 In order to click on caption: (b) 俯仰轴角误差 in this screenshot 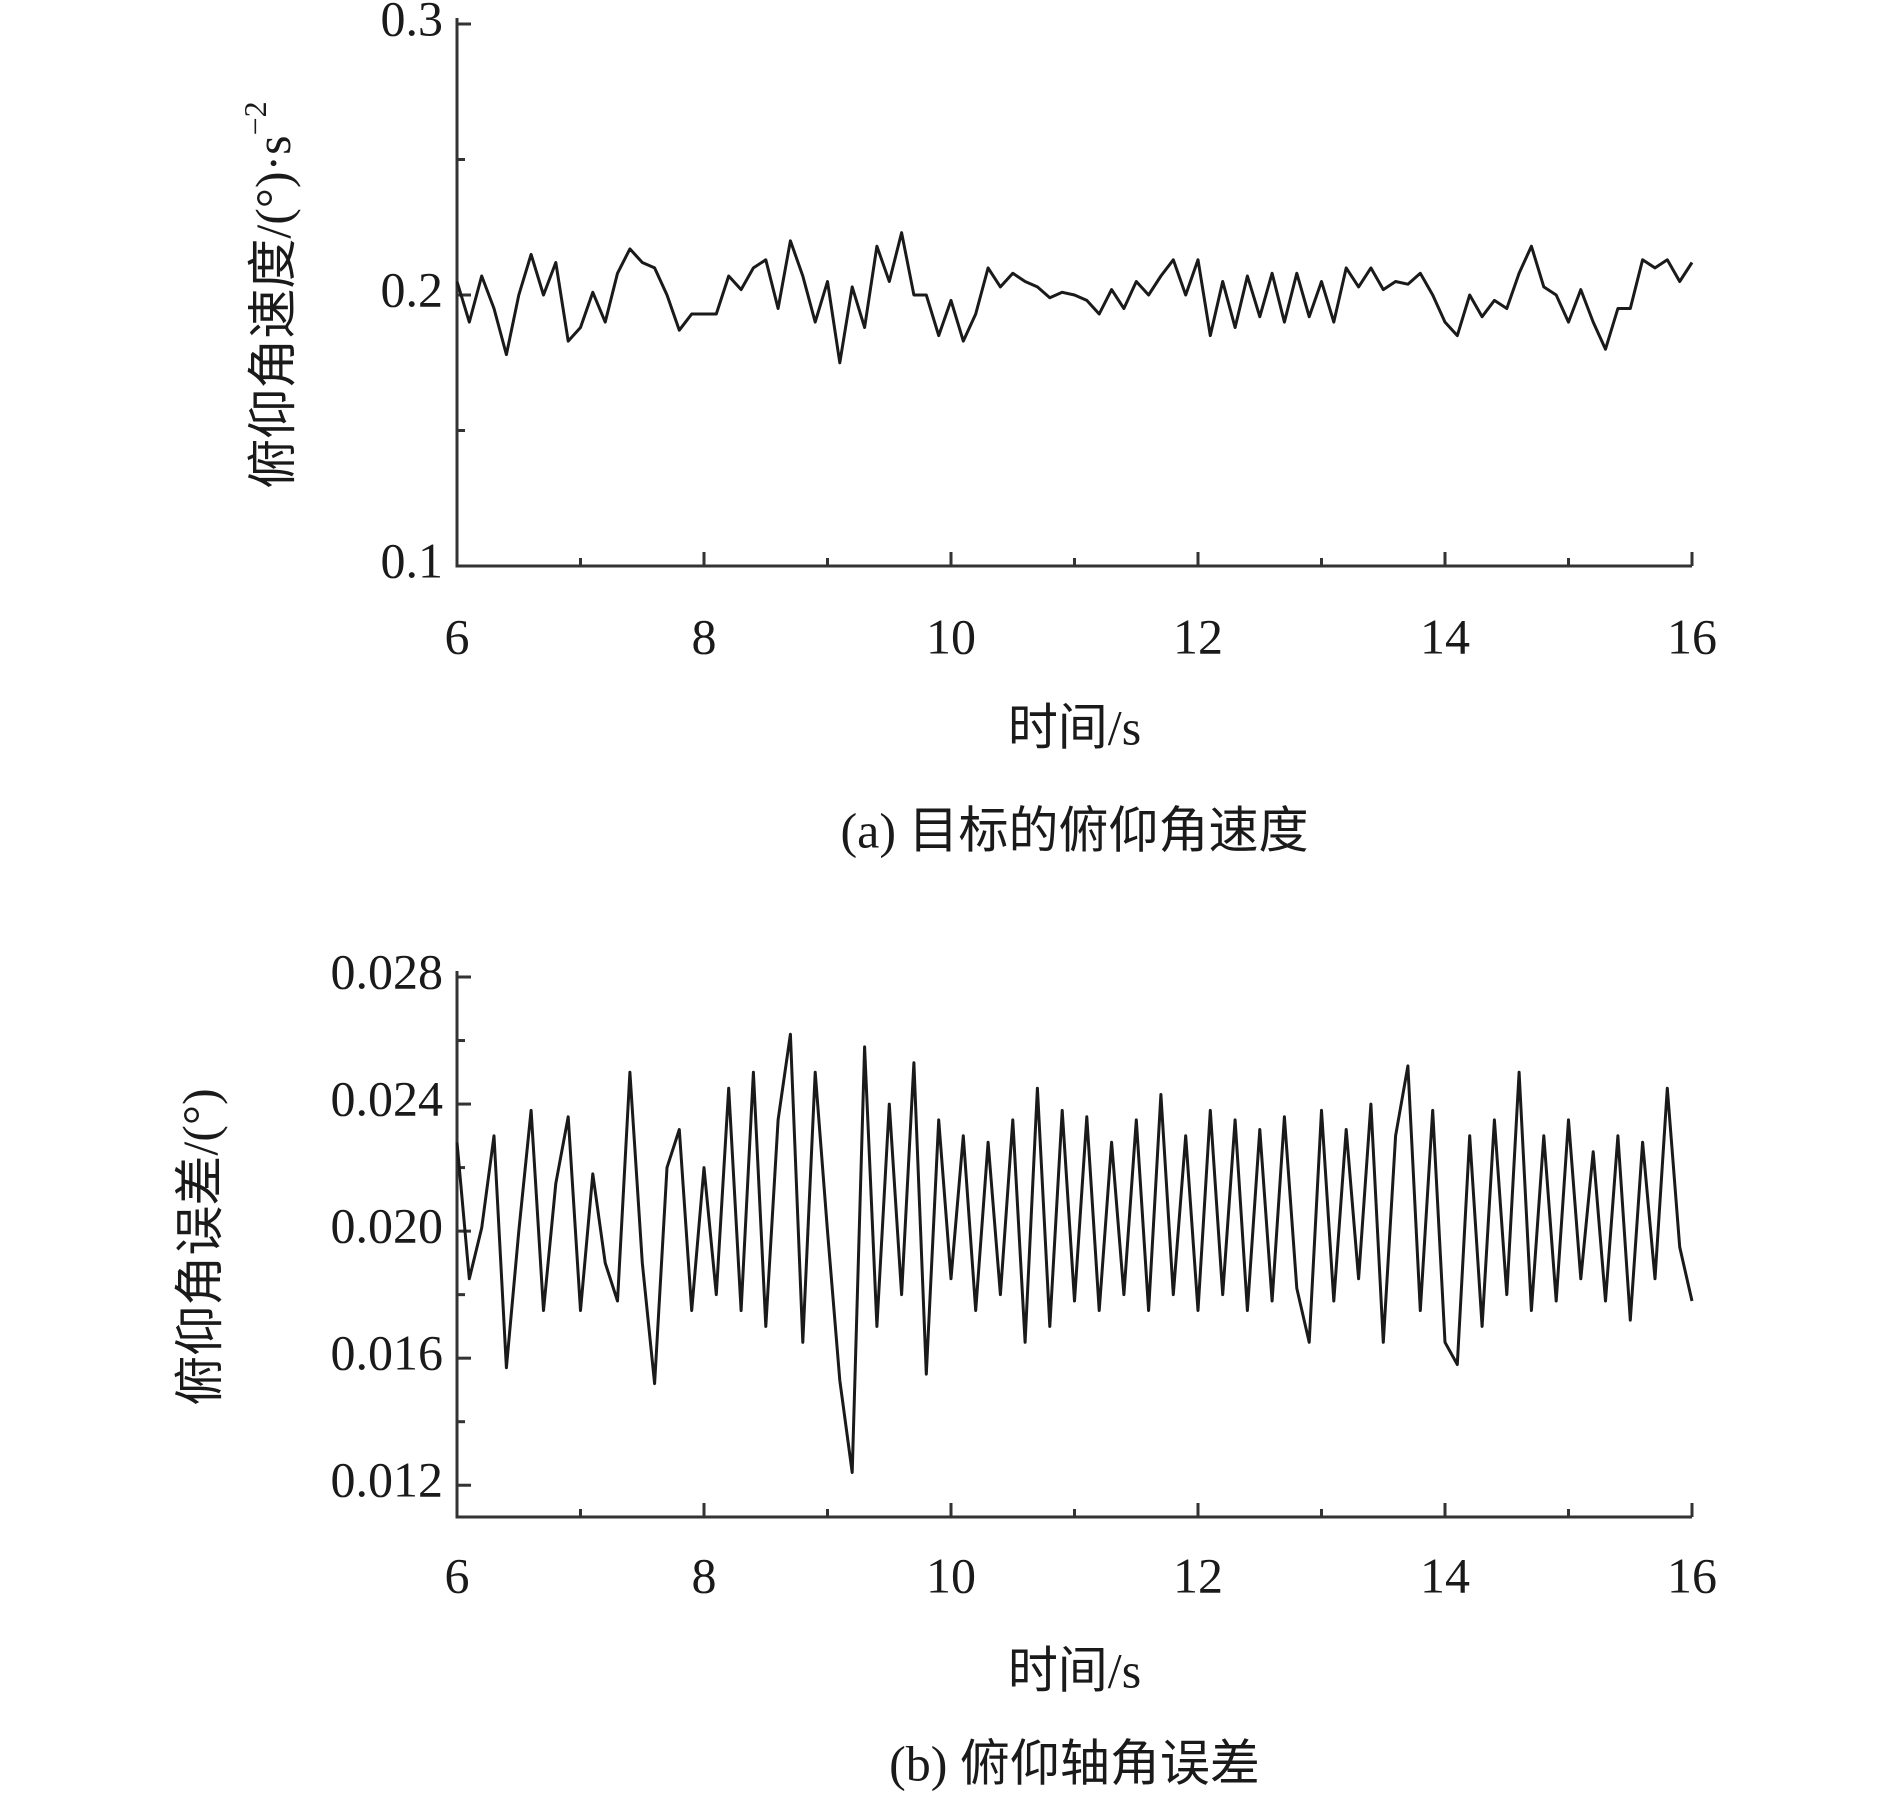, I will do `click(1074, 1763)`.